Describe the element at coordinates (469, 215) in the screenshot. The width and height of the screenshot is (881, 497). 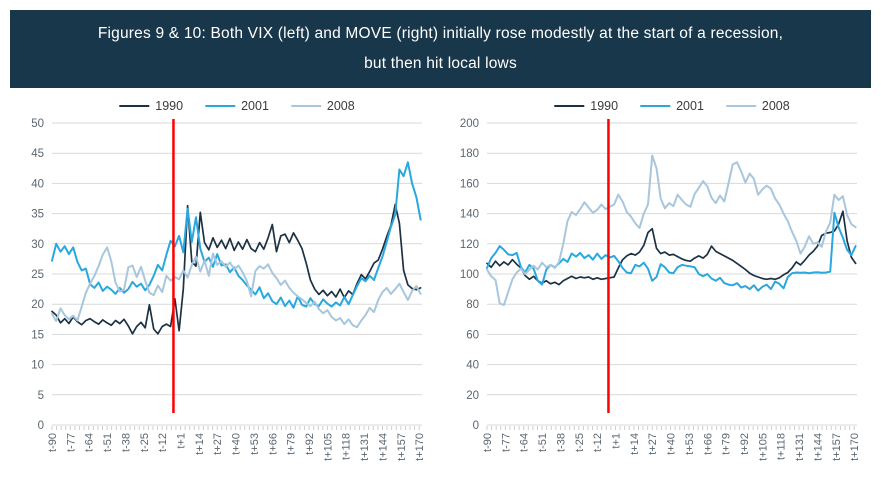
I see `y-tick-label: 140` at that location.